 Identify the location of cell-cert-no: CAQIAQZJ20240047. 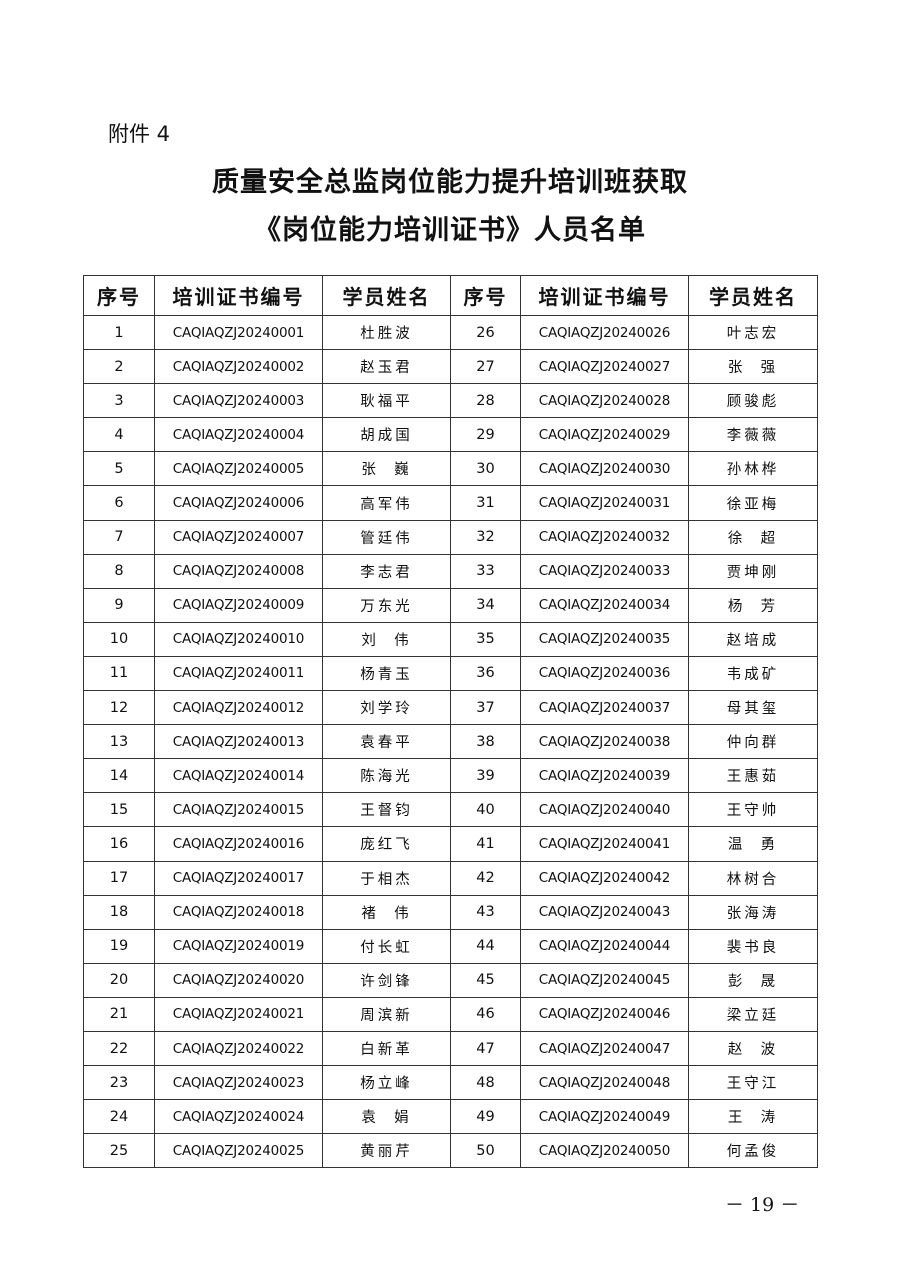
(604, 1048).